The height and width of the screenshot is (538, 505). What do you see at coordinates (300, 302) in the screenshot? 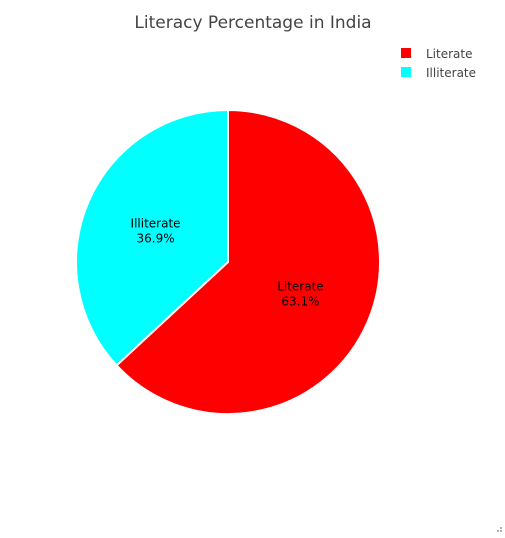
I see `slice-label-percent: 63.1%` at bounding box center [300, 302].